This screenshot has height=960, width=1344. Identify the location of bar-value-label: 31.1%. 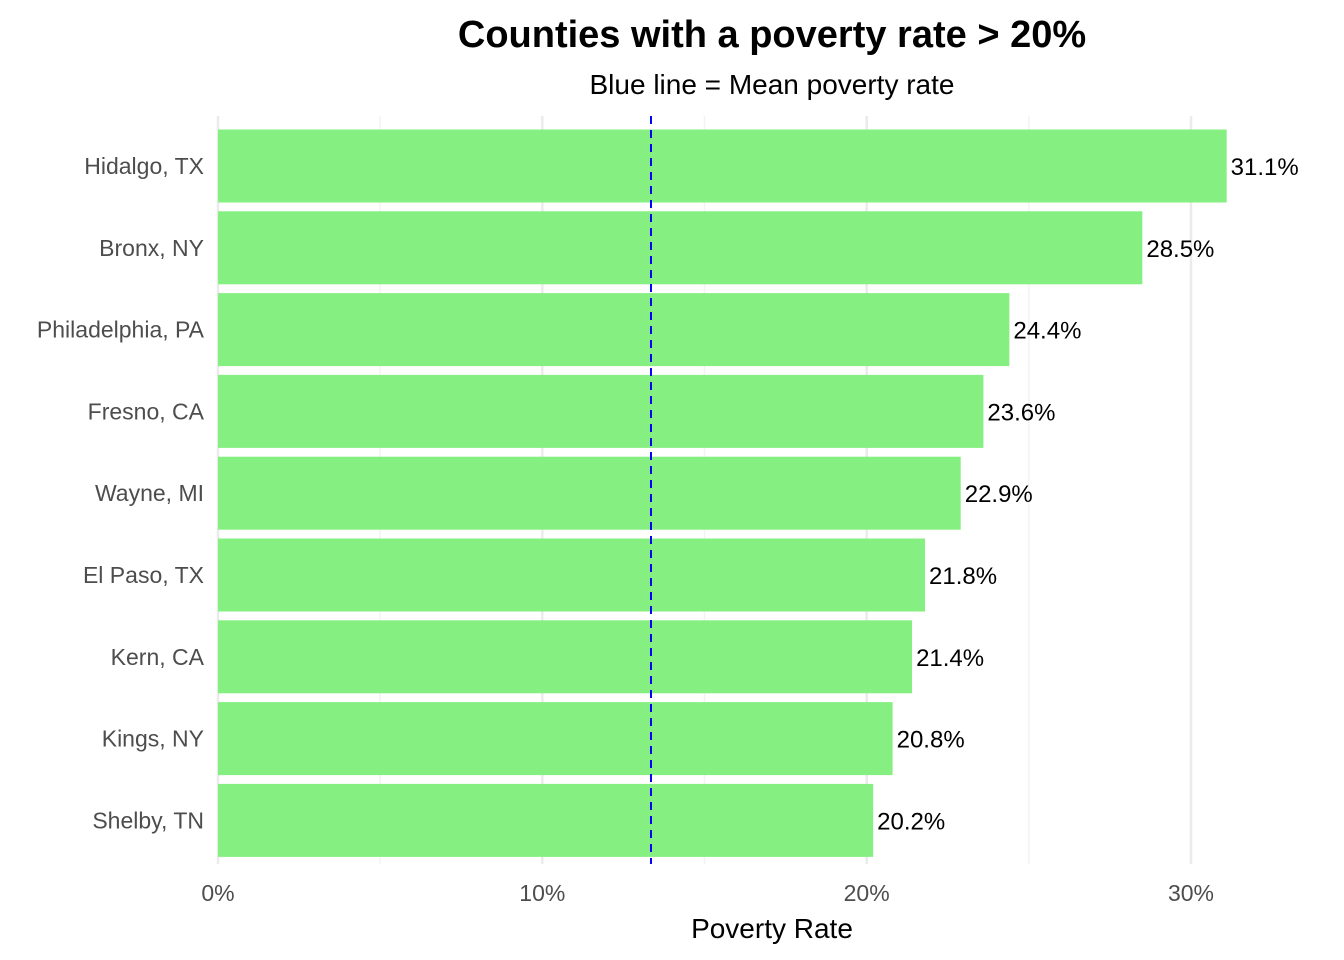
(1265, 167).